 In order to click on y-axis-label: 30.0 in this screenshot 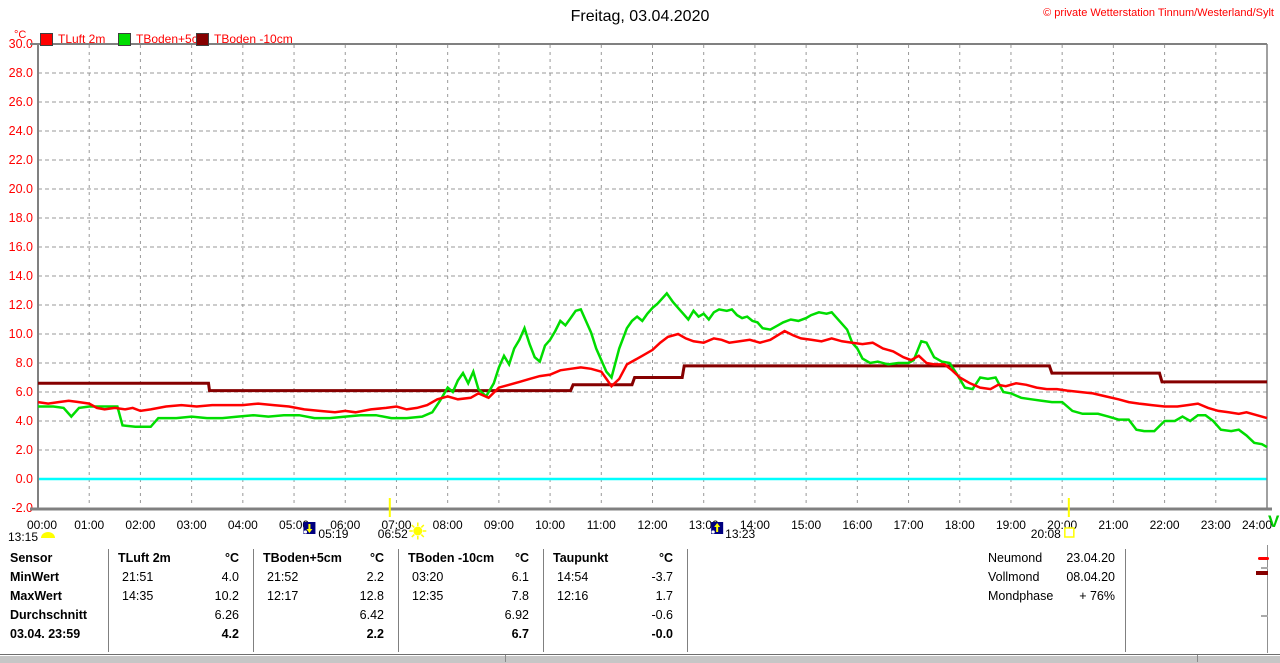, I will do `click(21, 44)`.